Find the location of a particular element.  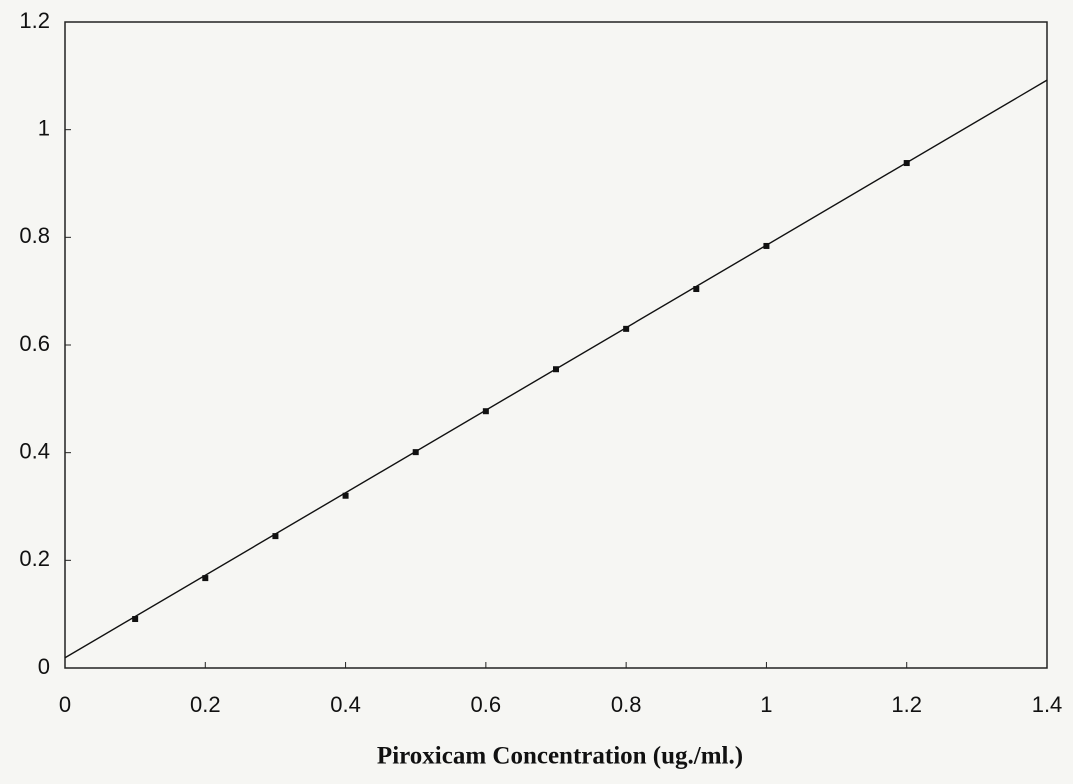

x-tick-label: 1 is located at coordinates (766, 704).